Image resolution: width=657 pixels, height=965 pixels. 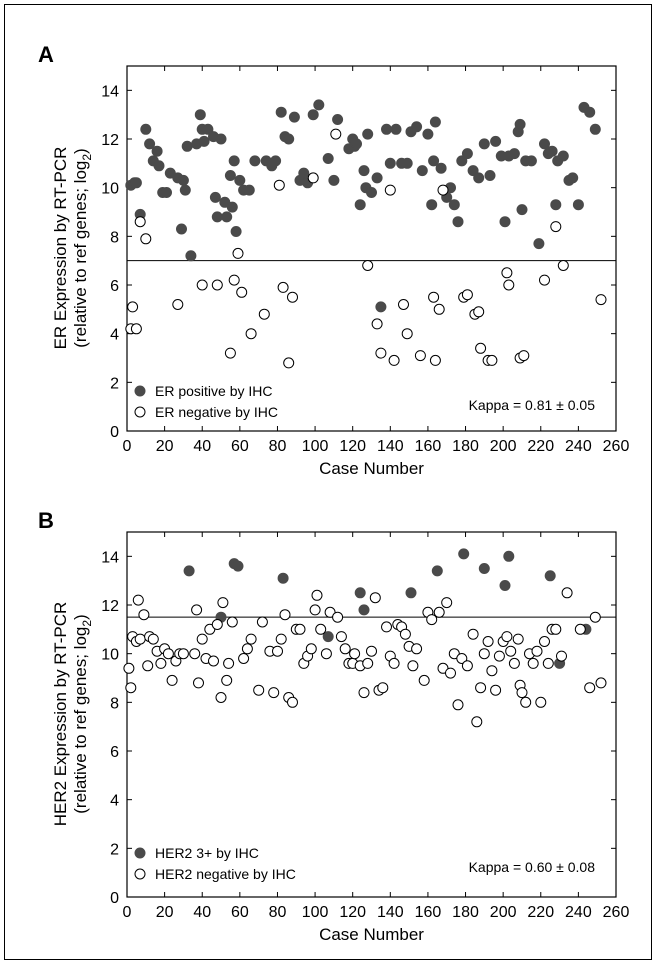 I want to click on x-tick-label: 200, so click(x=503, y=912).